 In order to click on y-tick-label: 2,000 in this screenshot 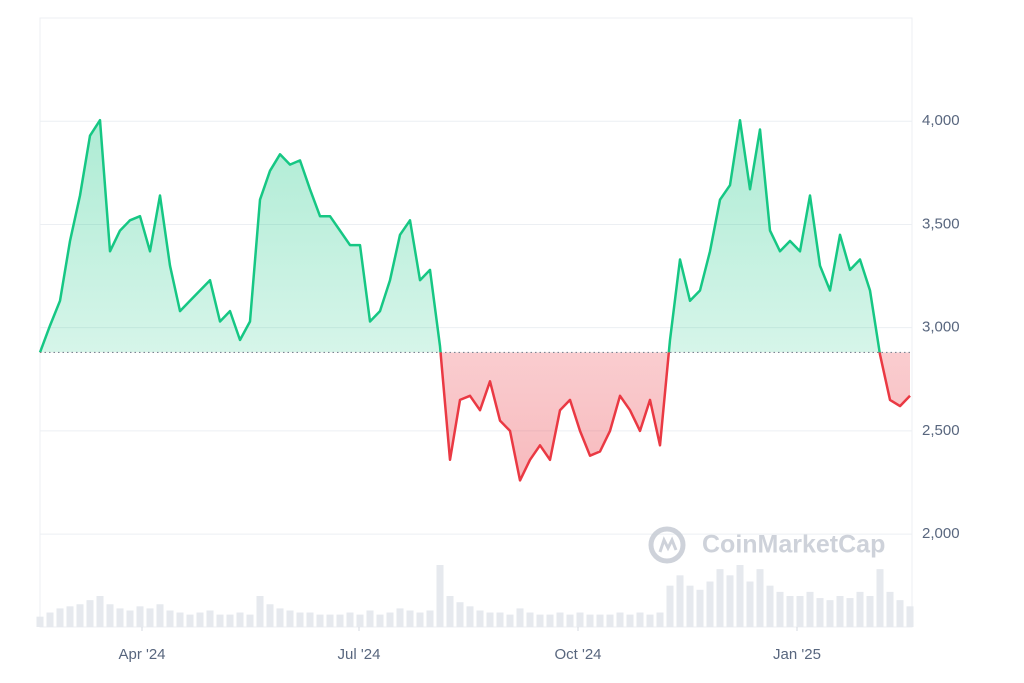, I will do `click(941, 533)`.